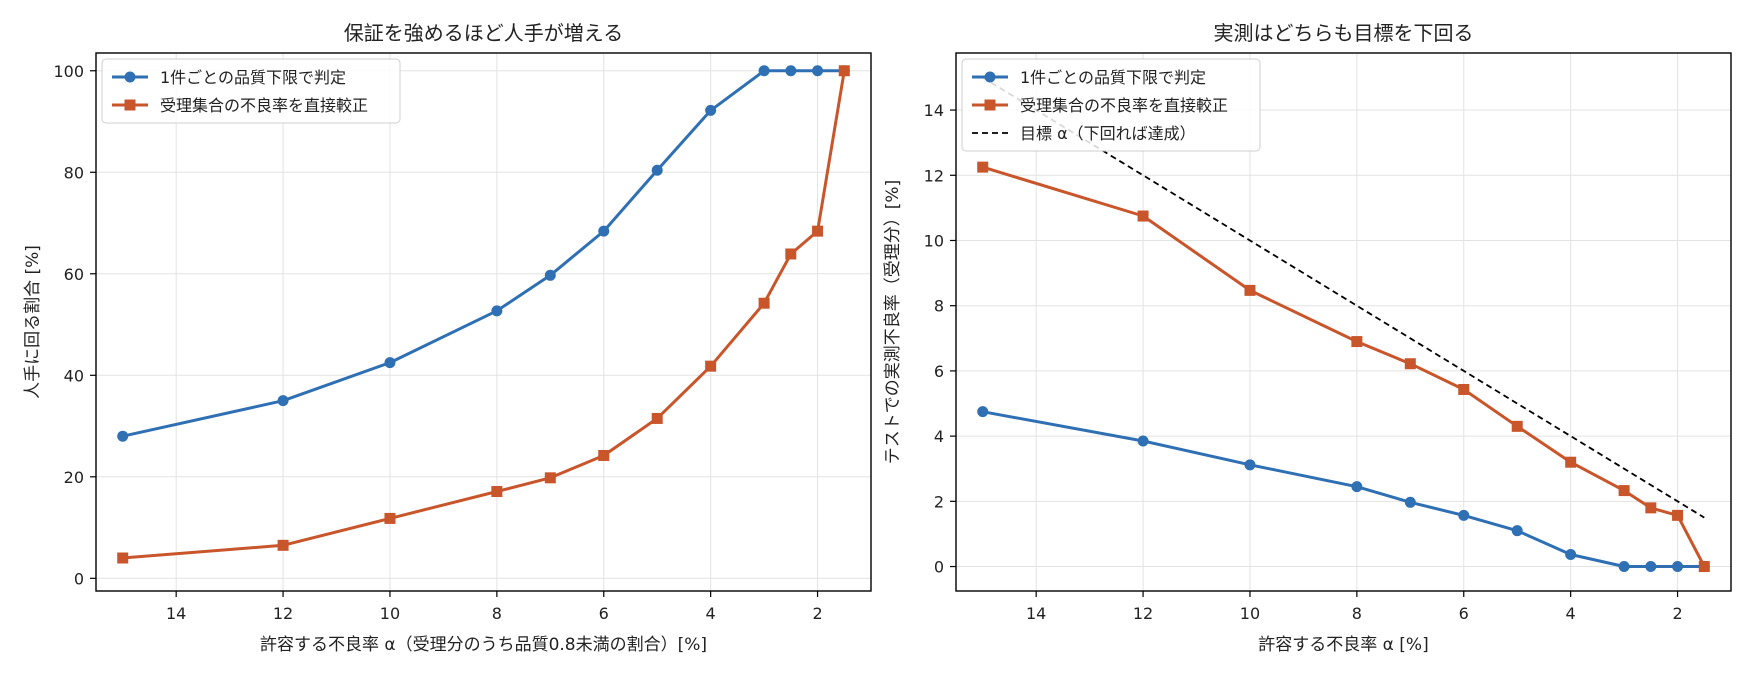 The width and height of the screenshot is (1750, 676). What do you see at coordinates (74, 477) in the screenshot?
I see `y-tick-label: 20` at bounding box center [74, 477].